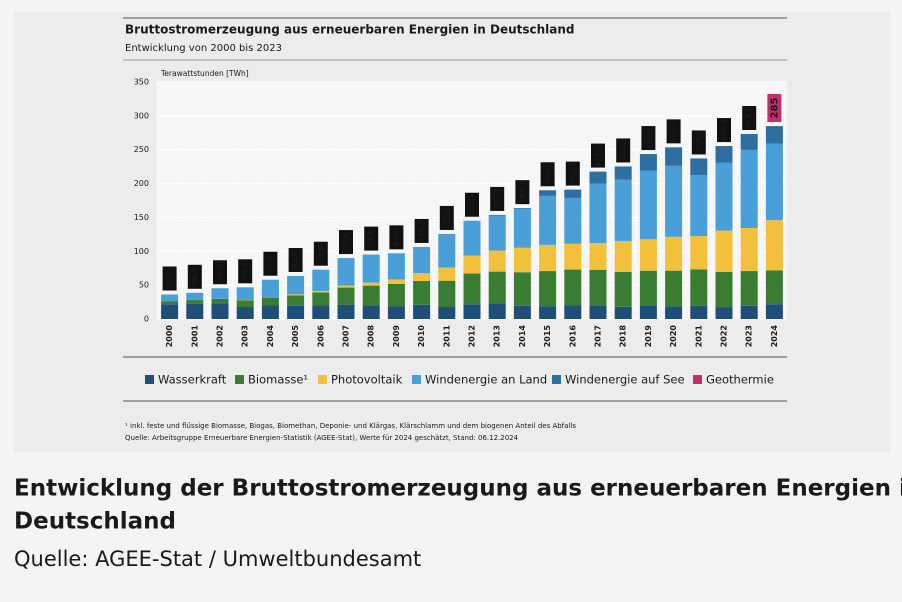 The image size is (902, 602). Describe the element at coordinates (367, 380) in the screenshot. I see `legend-label: Photovoltaik` at that location.